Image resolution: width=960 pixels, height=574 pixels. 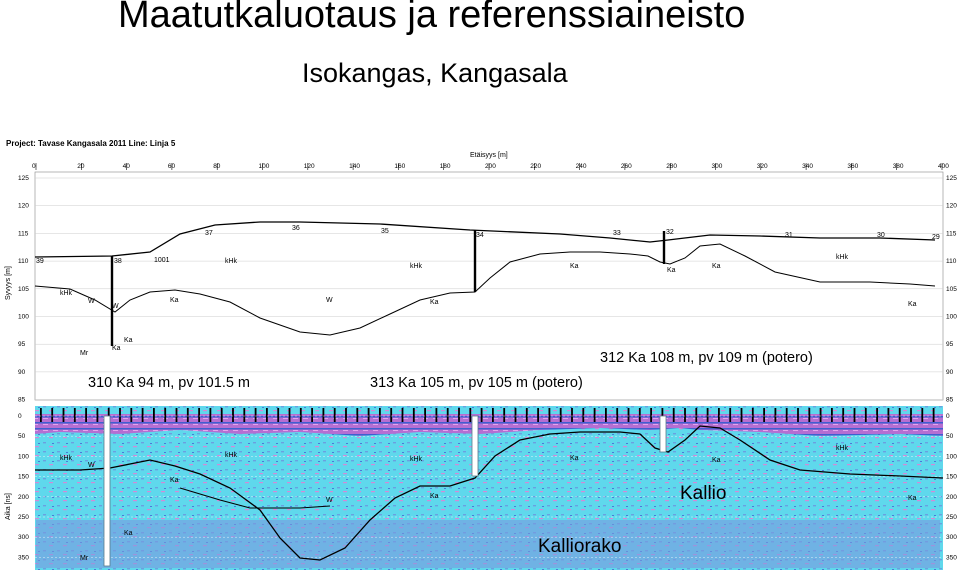 What do you see at coordinates (670, 232) in the screenshot?
I see `point-label: 32` at bounding box center [670, 232].